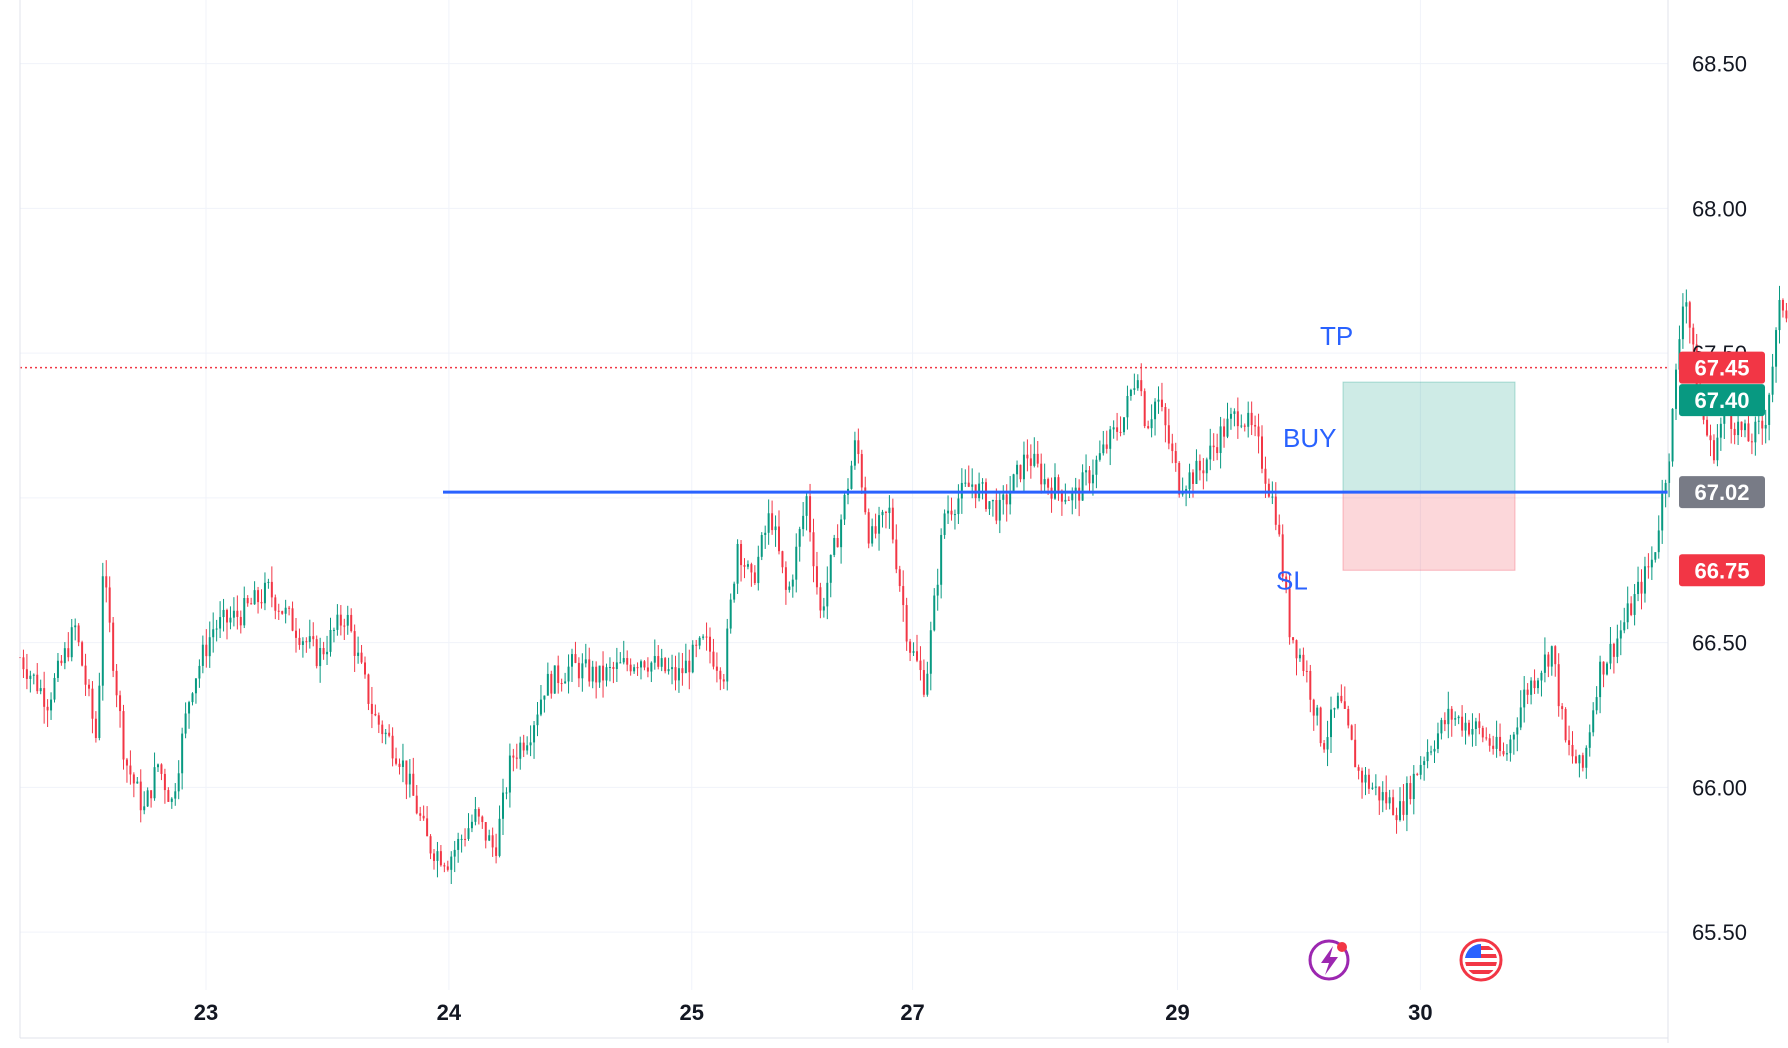  What do you see at coordinates (1722, 469) in the screenshot?
I see `price-tags: 67.45 67.40 67.02 66.75` at bounding box center [1722, 469].